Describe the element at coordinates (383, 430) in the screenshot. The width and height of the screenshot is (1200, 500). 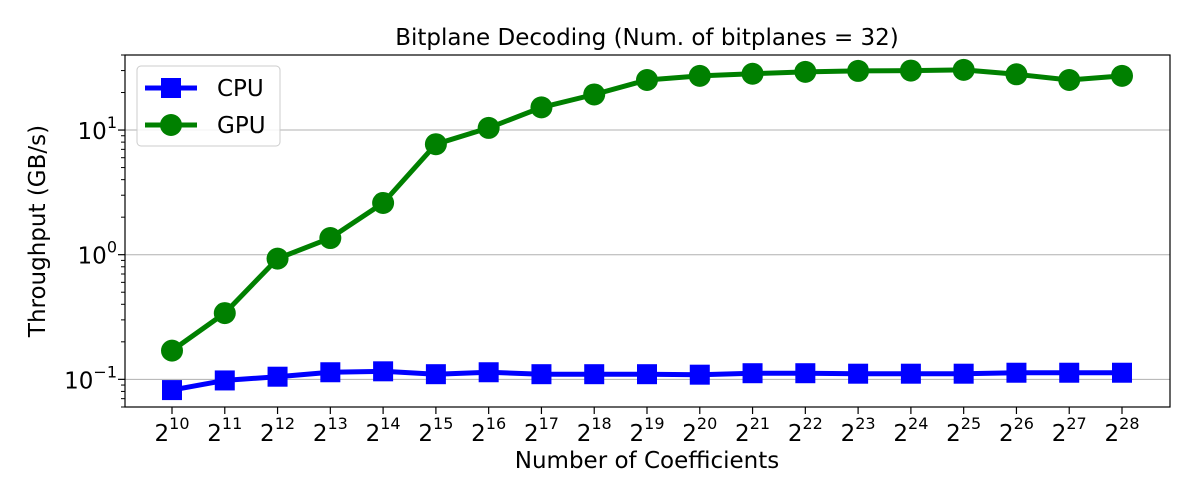
I see `x-tick-label: 214` at that location.